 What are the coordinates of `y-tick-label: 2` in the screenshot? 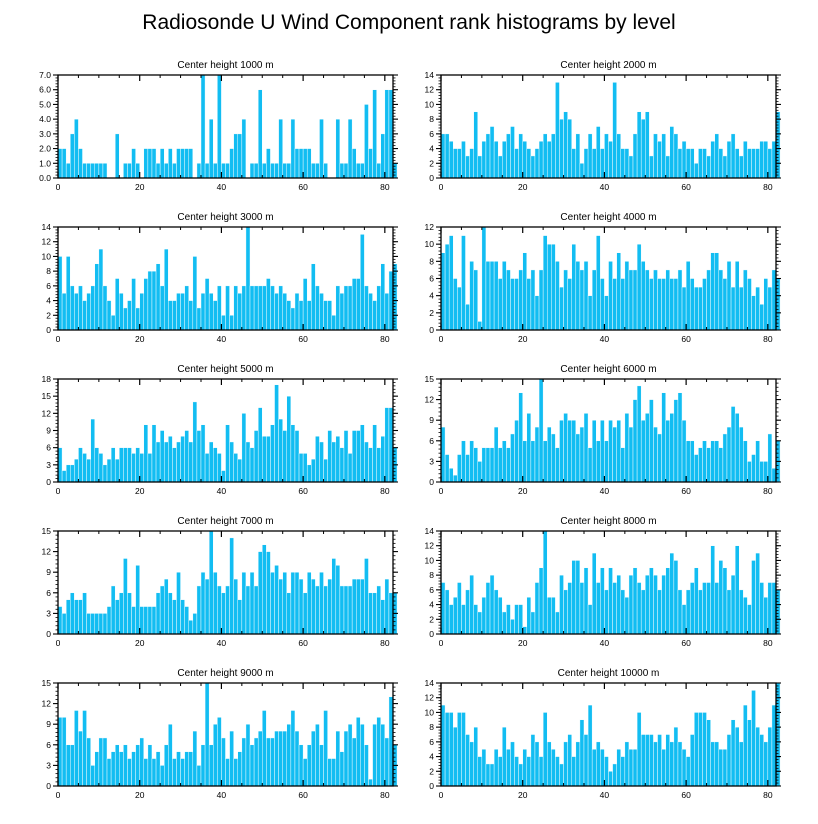 It's located at (431, 313).